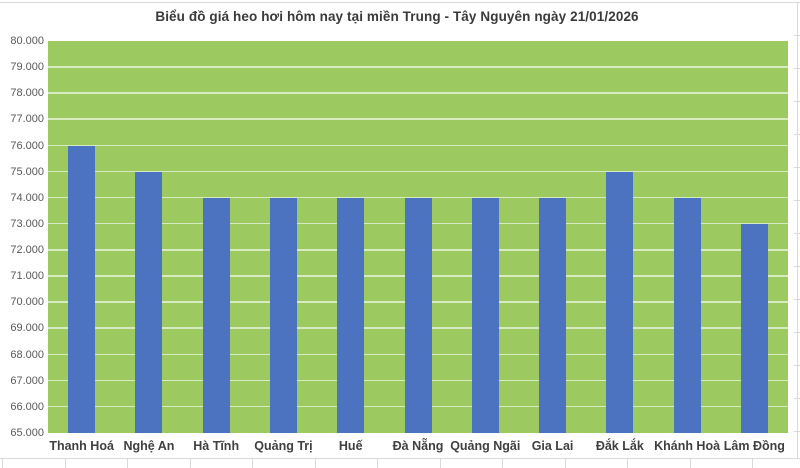 Image resolution: width=800 pixels, height=468 pixels. Describe the element at coordinates (400, 2) in the screenshot. I see `sheet-gridline-top` at that location.